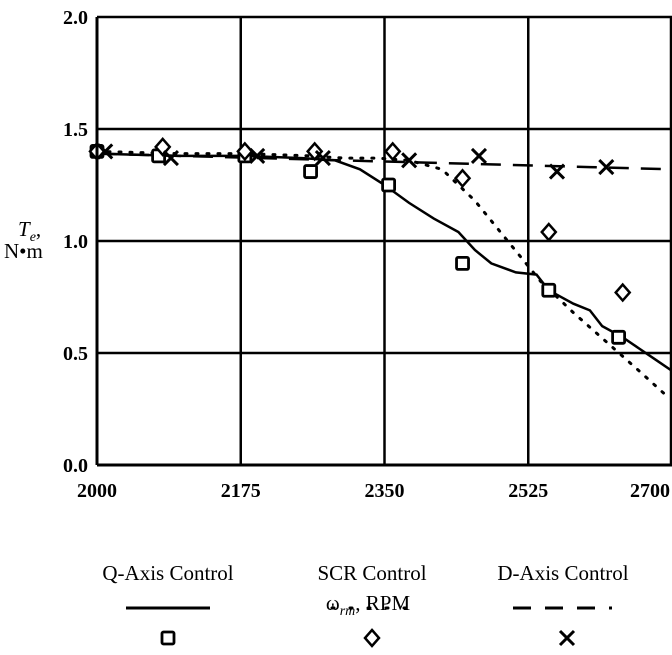 Image resolution: width=672 pixels, height=655 pixels. What do you see at coordinates (75, 18) in the screenshot?
I see `y-tick-label: 2.0` at bounding box center [75, 18].